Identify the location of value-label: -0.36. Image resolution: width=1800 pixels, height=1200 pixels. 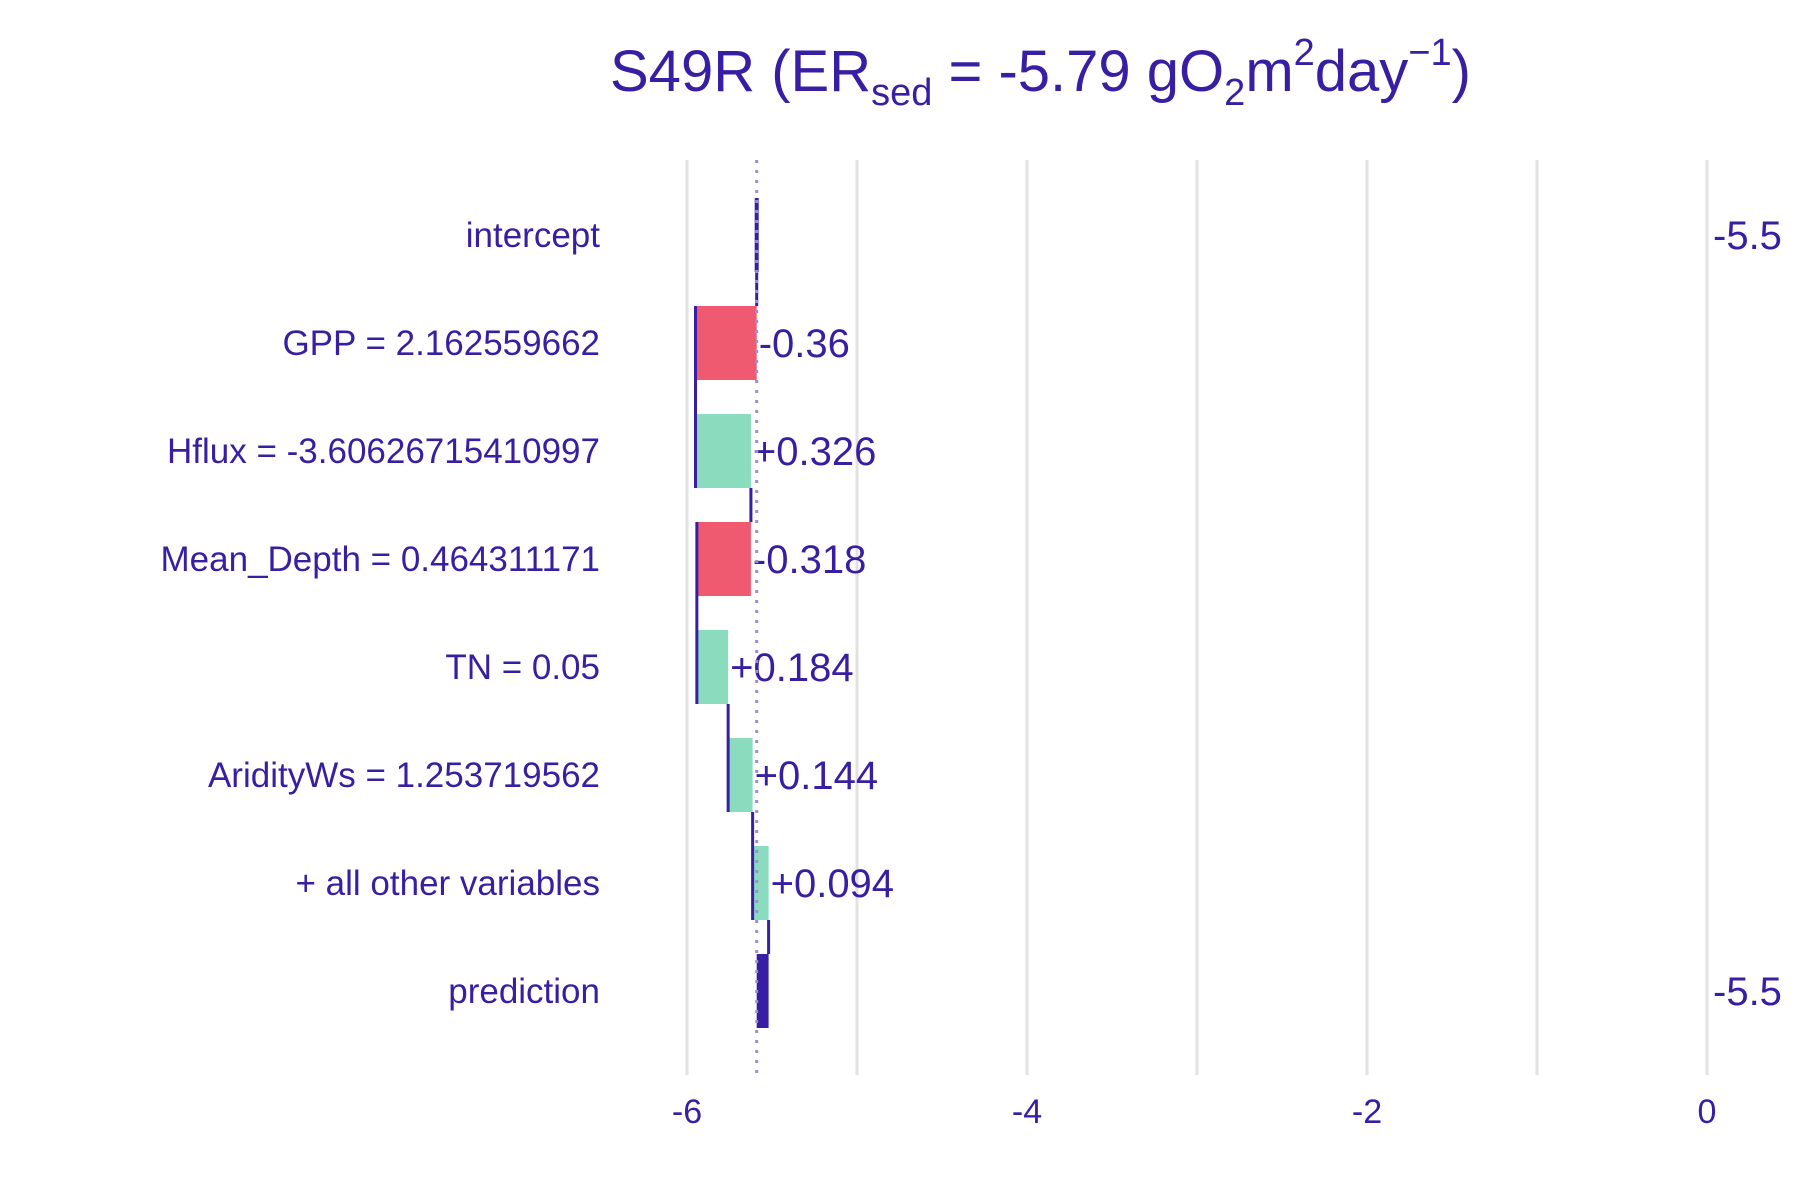
(804, 344).